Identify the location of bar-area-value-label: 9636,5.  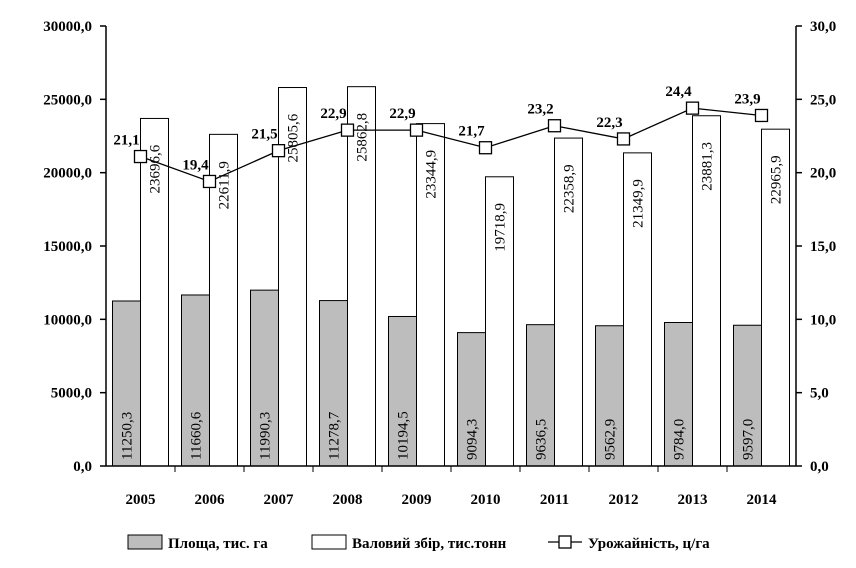
(542, 439).